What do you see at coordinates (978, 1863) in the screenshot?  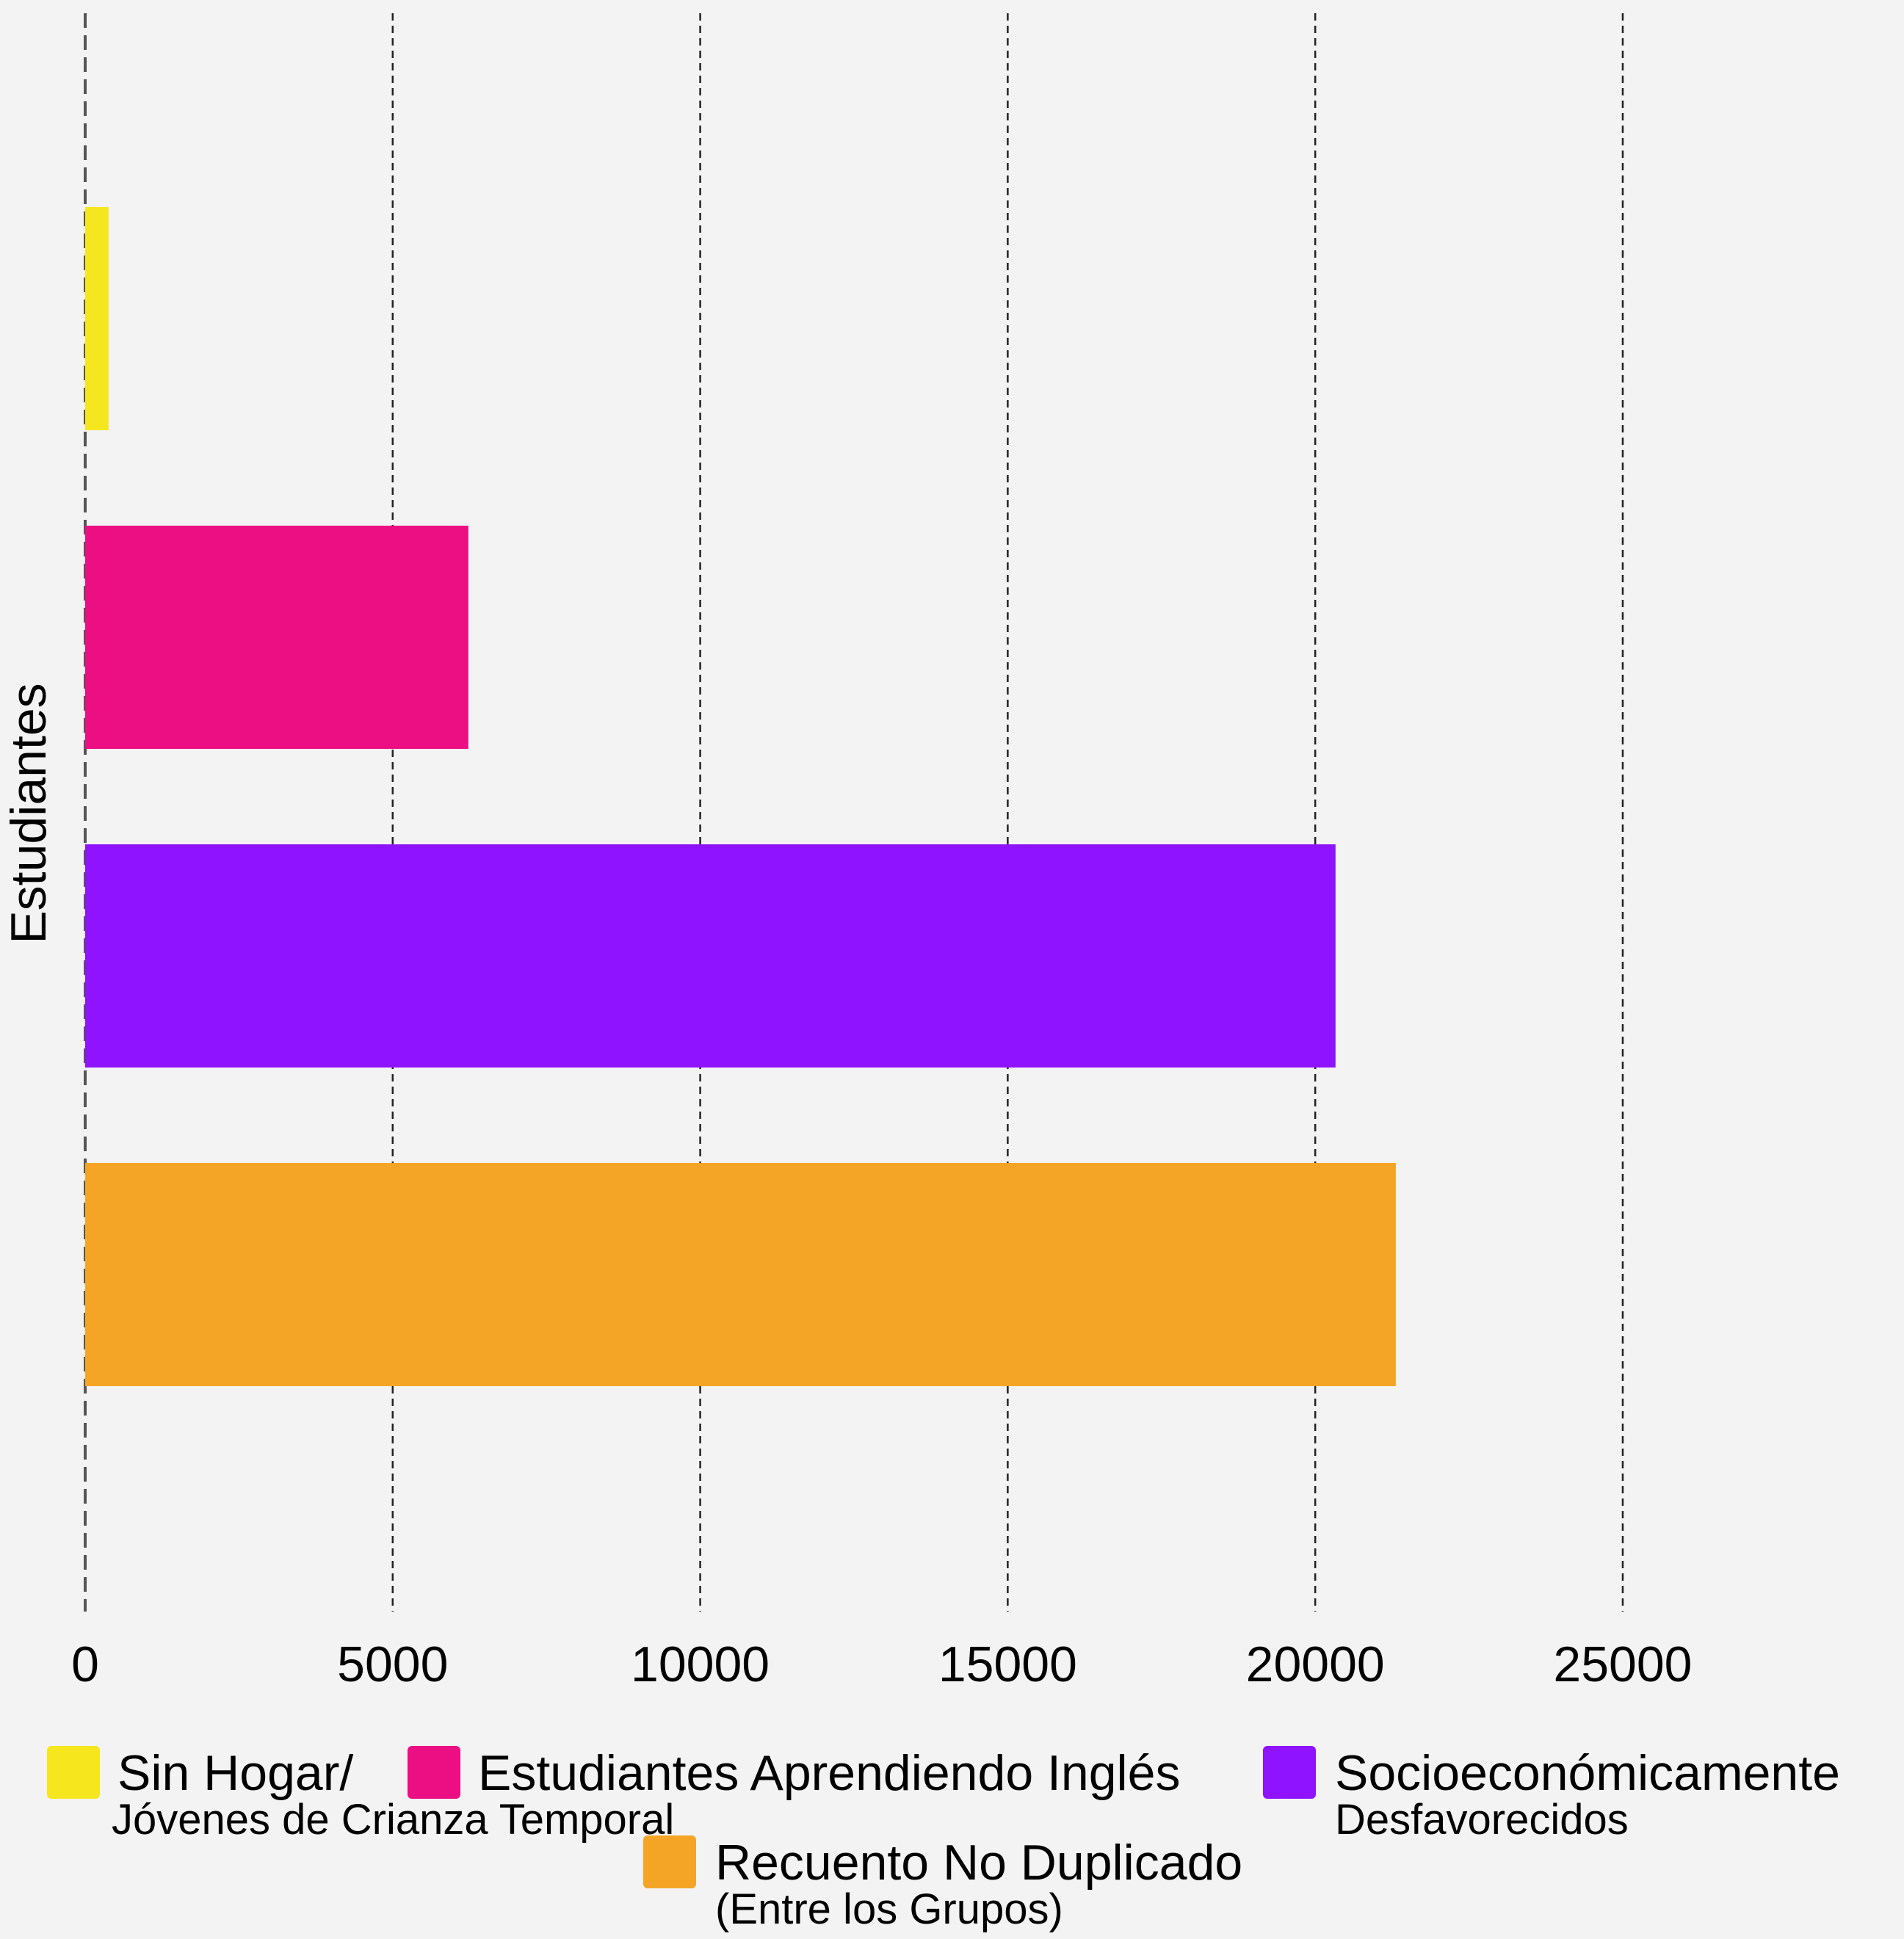 I see `legend-label: Recuento No Duplicado` at bounding box center [978, 1863].